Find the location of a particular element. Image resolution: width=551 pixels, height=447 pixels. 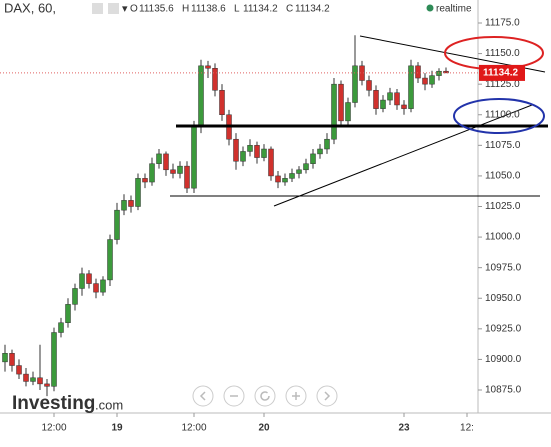

x-tick-label: 12: is located at coordinates (467, 428).